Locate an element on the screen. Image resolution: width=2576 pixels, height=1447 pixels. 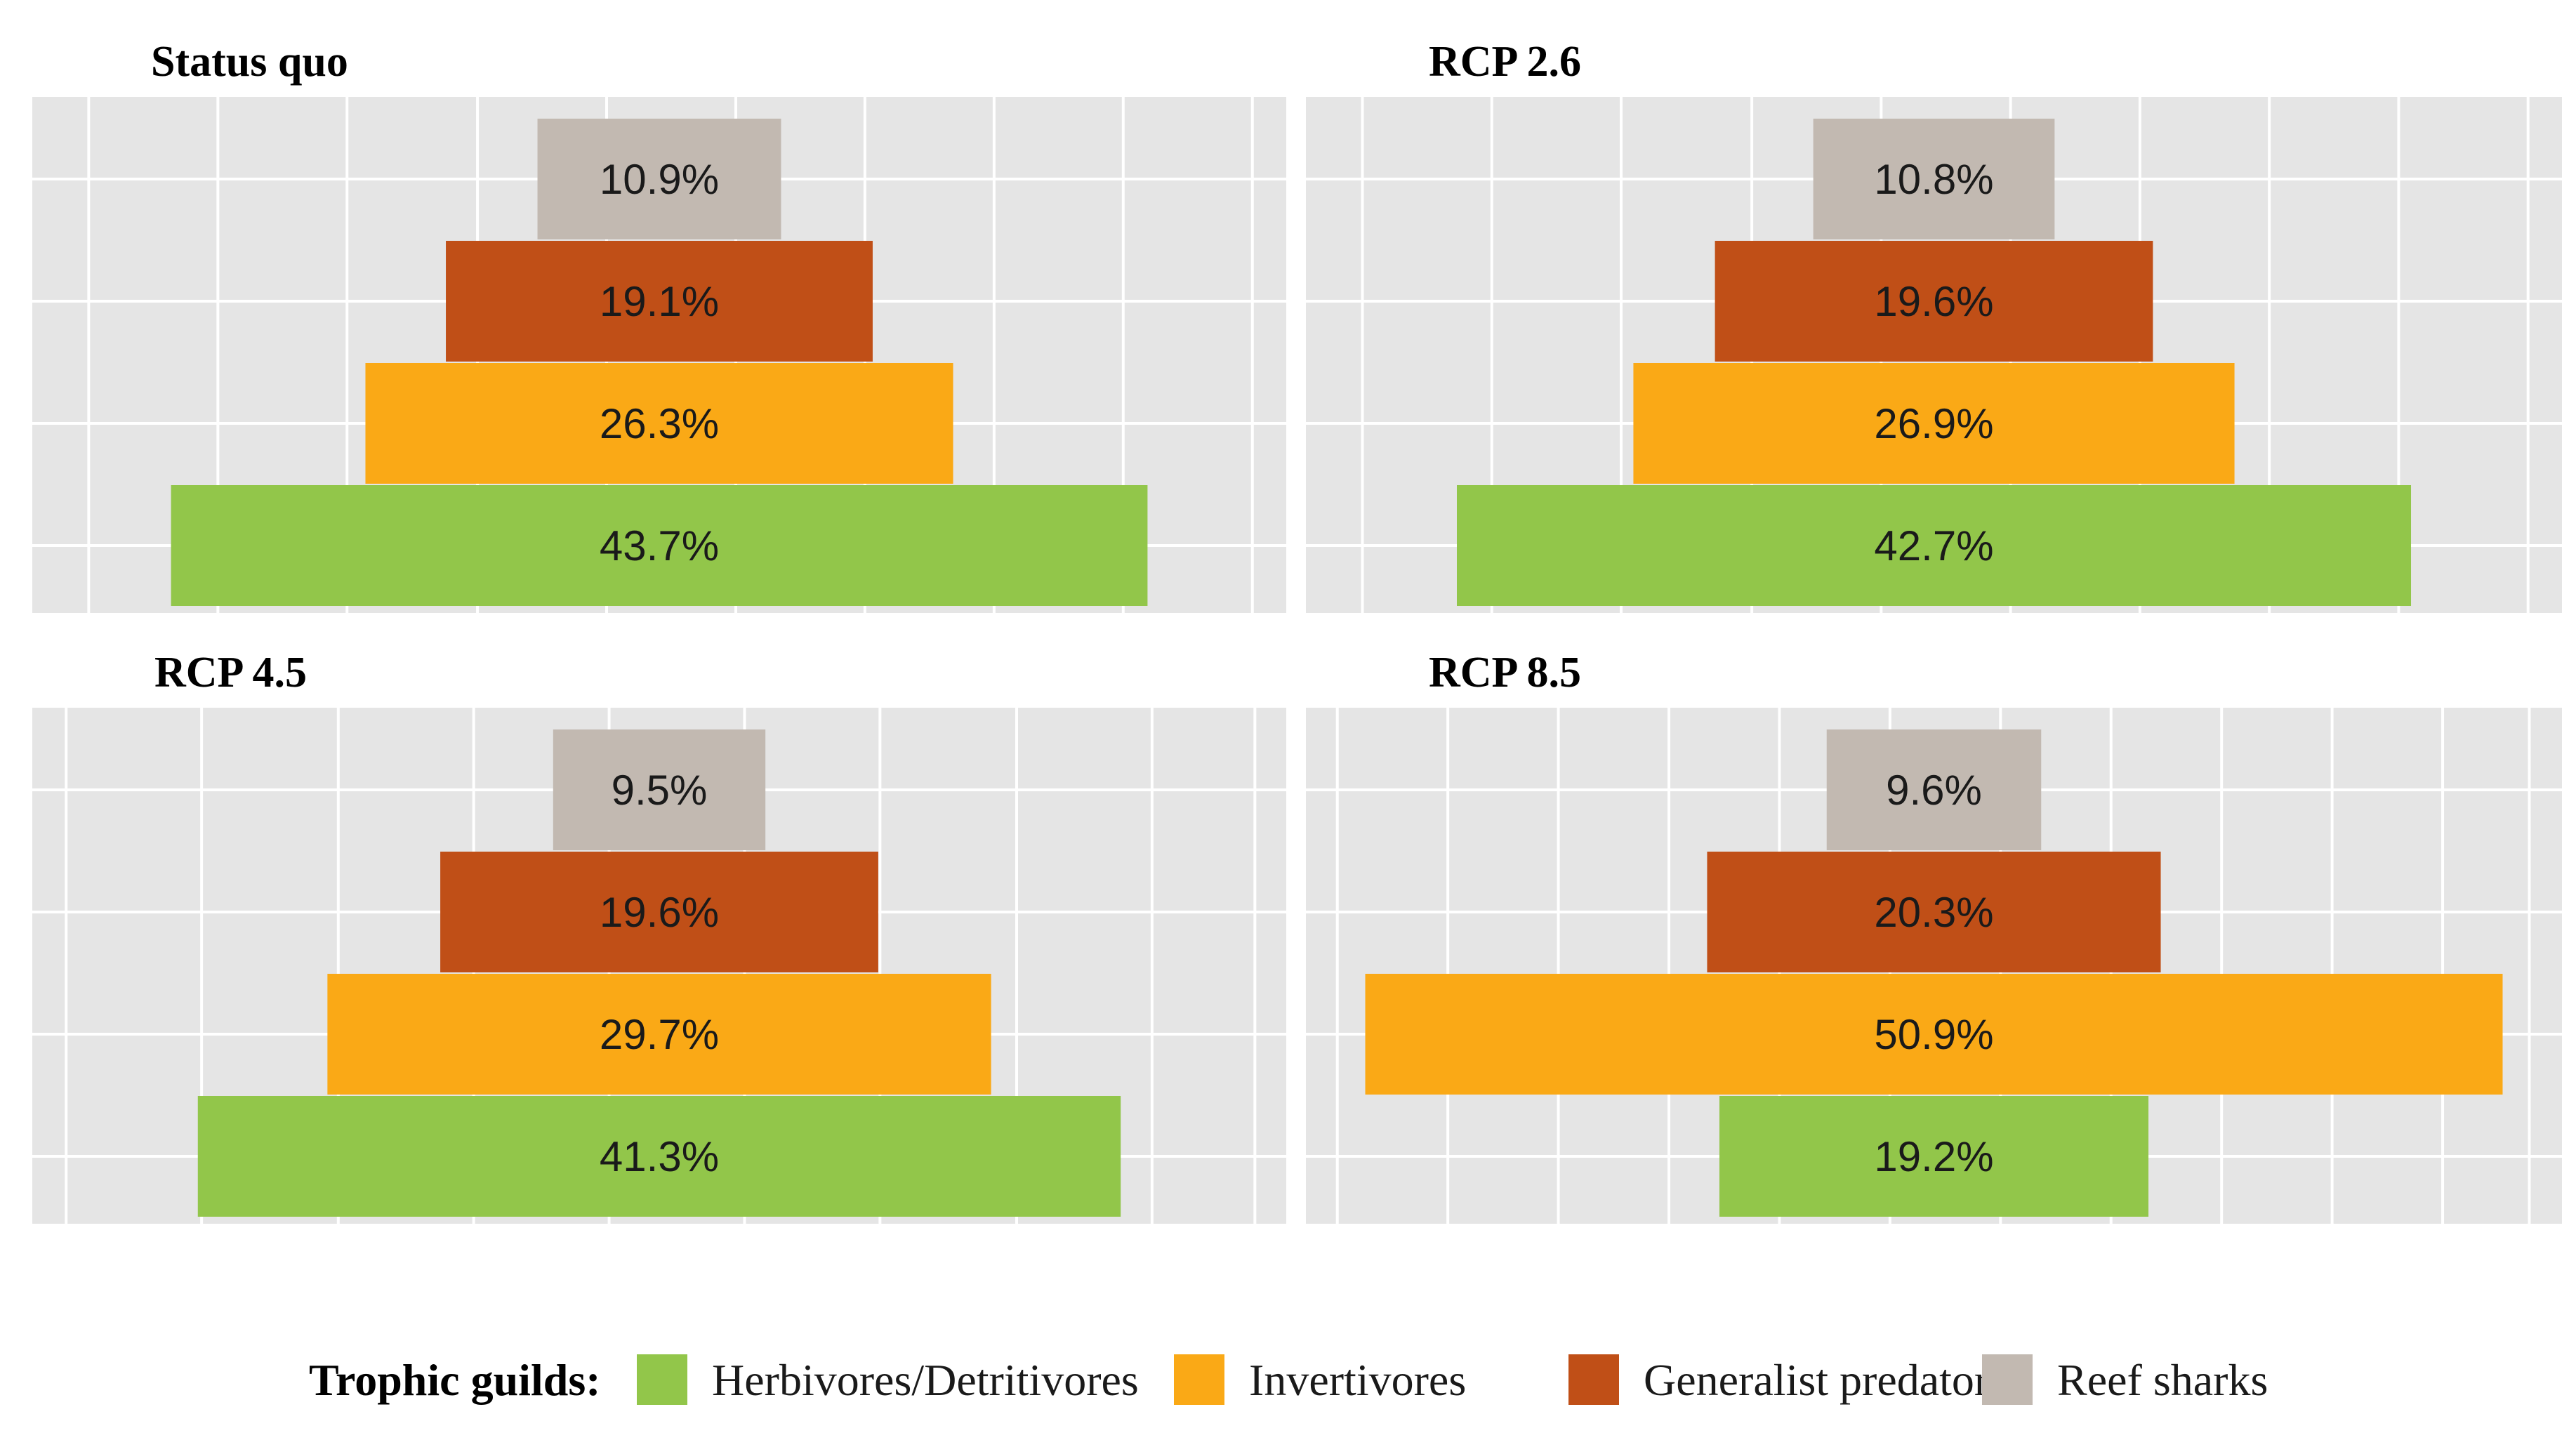
bar-value-label: 9.6% is located at coordinates (1934, 790).